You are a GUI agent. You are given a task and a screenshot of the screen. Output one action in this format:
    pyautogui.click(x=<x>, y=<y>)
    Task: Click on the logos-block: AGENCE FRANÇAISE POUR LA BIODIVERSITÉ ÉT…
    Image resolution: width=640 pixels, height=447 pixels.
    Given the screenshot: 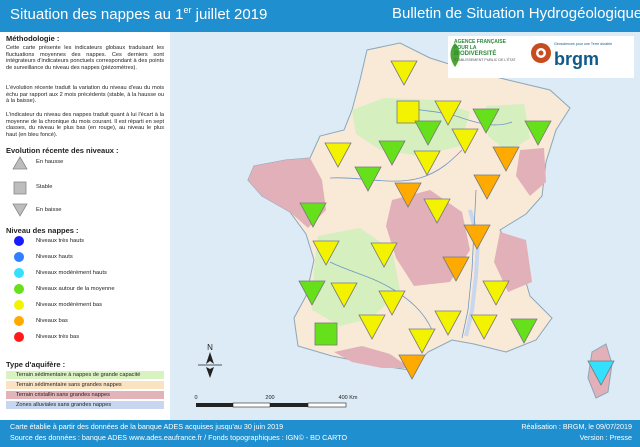 What is the action you would take?
    pyautogui.click(x=541, y=57)
    